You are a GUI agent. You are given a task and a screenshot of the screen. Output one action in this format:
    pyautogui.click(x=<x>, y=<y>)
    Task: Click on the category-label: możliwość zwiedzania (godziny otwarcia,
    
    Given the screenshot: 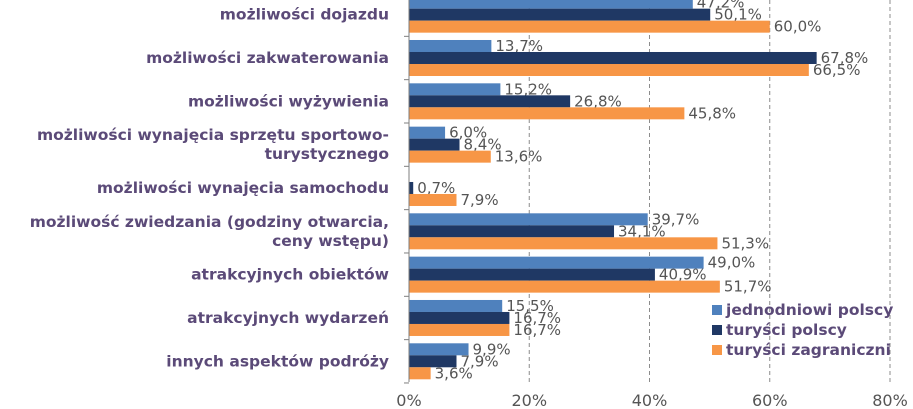 What is the action you would take?
    pyautogui.click(x=209, y=222)
    